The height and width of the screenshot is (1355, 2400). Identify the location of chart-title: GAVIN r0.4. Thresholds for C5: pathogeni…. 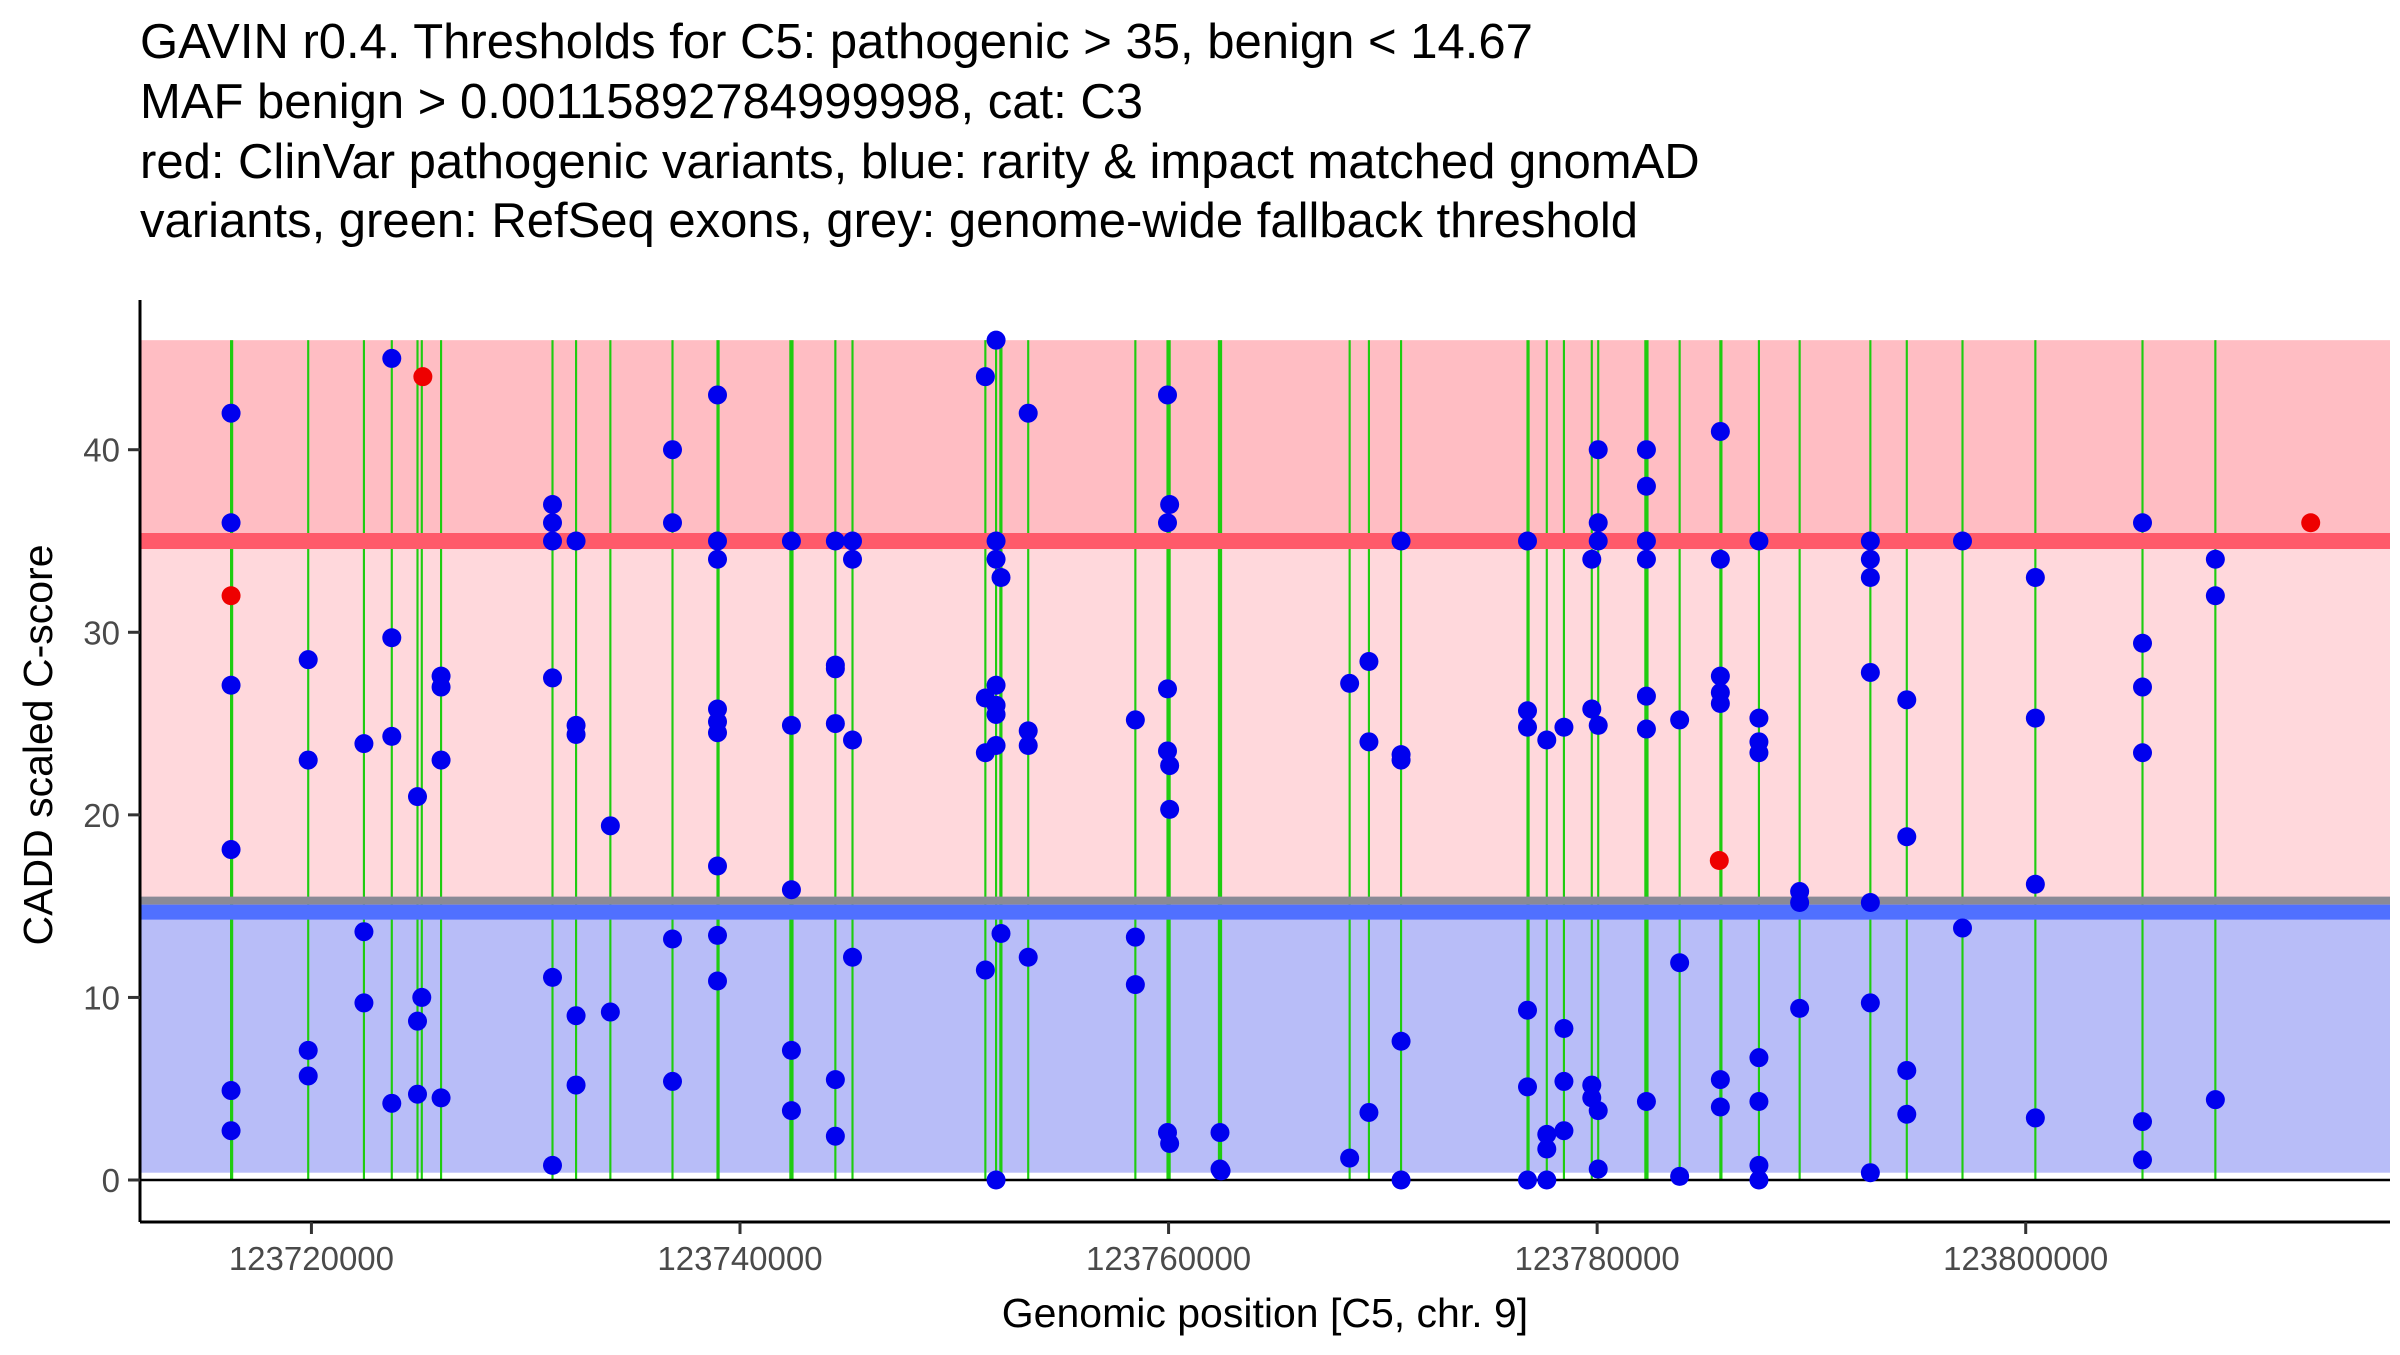
(920, 131).